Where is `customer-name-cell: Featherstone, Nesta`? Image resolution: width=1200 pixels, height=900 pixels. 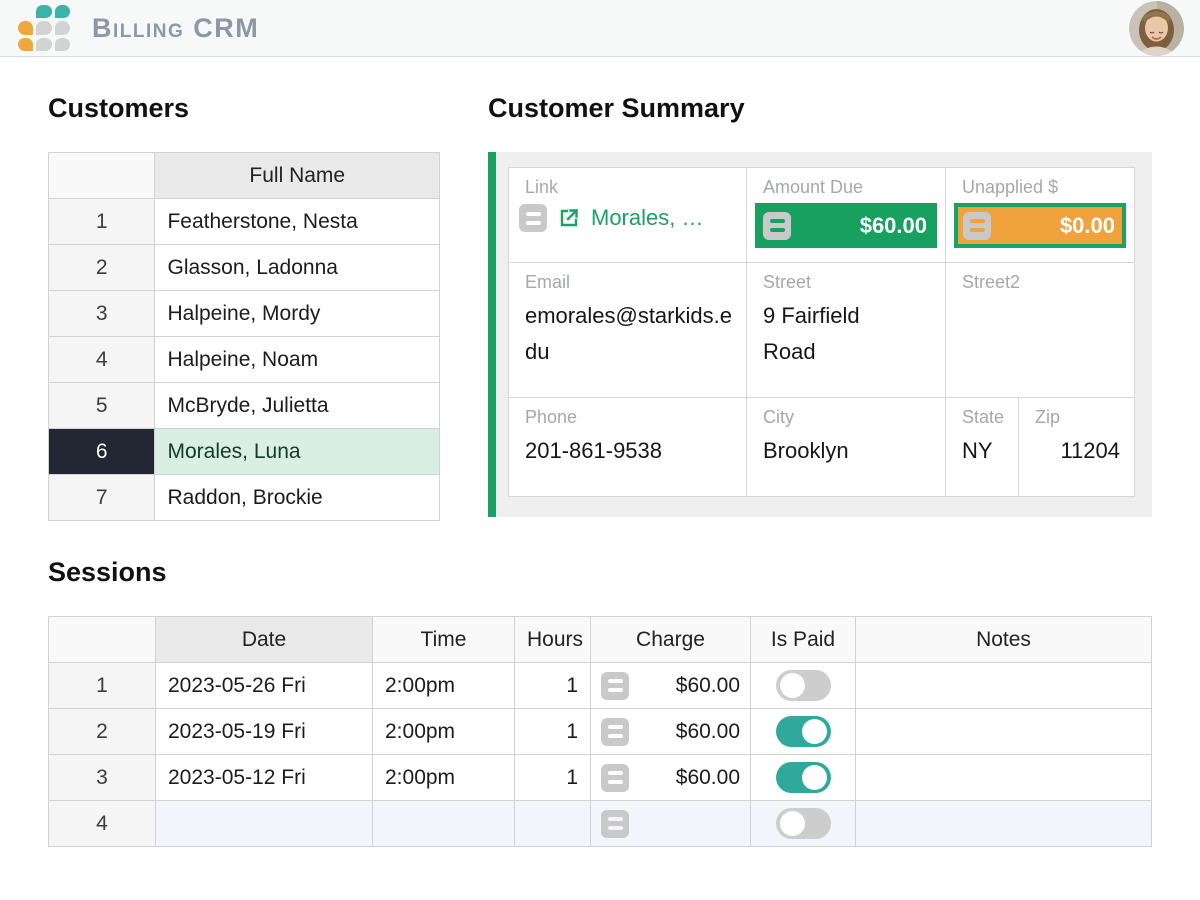 customer-name-cell: Featherstone, Nesta is located at coordinates (297, 221).